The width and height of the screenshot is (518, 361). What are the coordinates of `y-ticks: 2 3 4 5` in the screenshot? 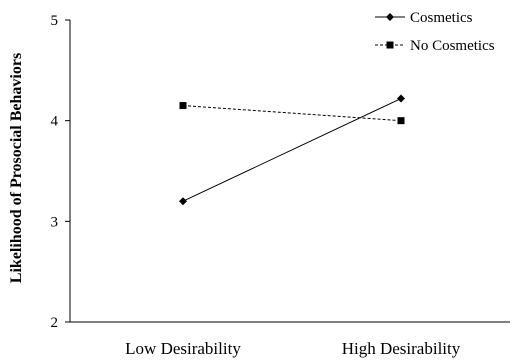 It's located at (60, 172).